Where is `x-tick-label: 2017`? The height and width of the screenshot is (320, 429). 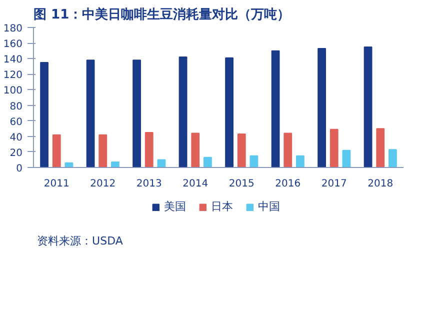 x-tick-label: 2017 is located at coordinates (334, 184).